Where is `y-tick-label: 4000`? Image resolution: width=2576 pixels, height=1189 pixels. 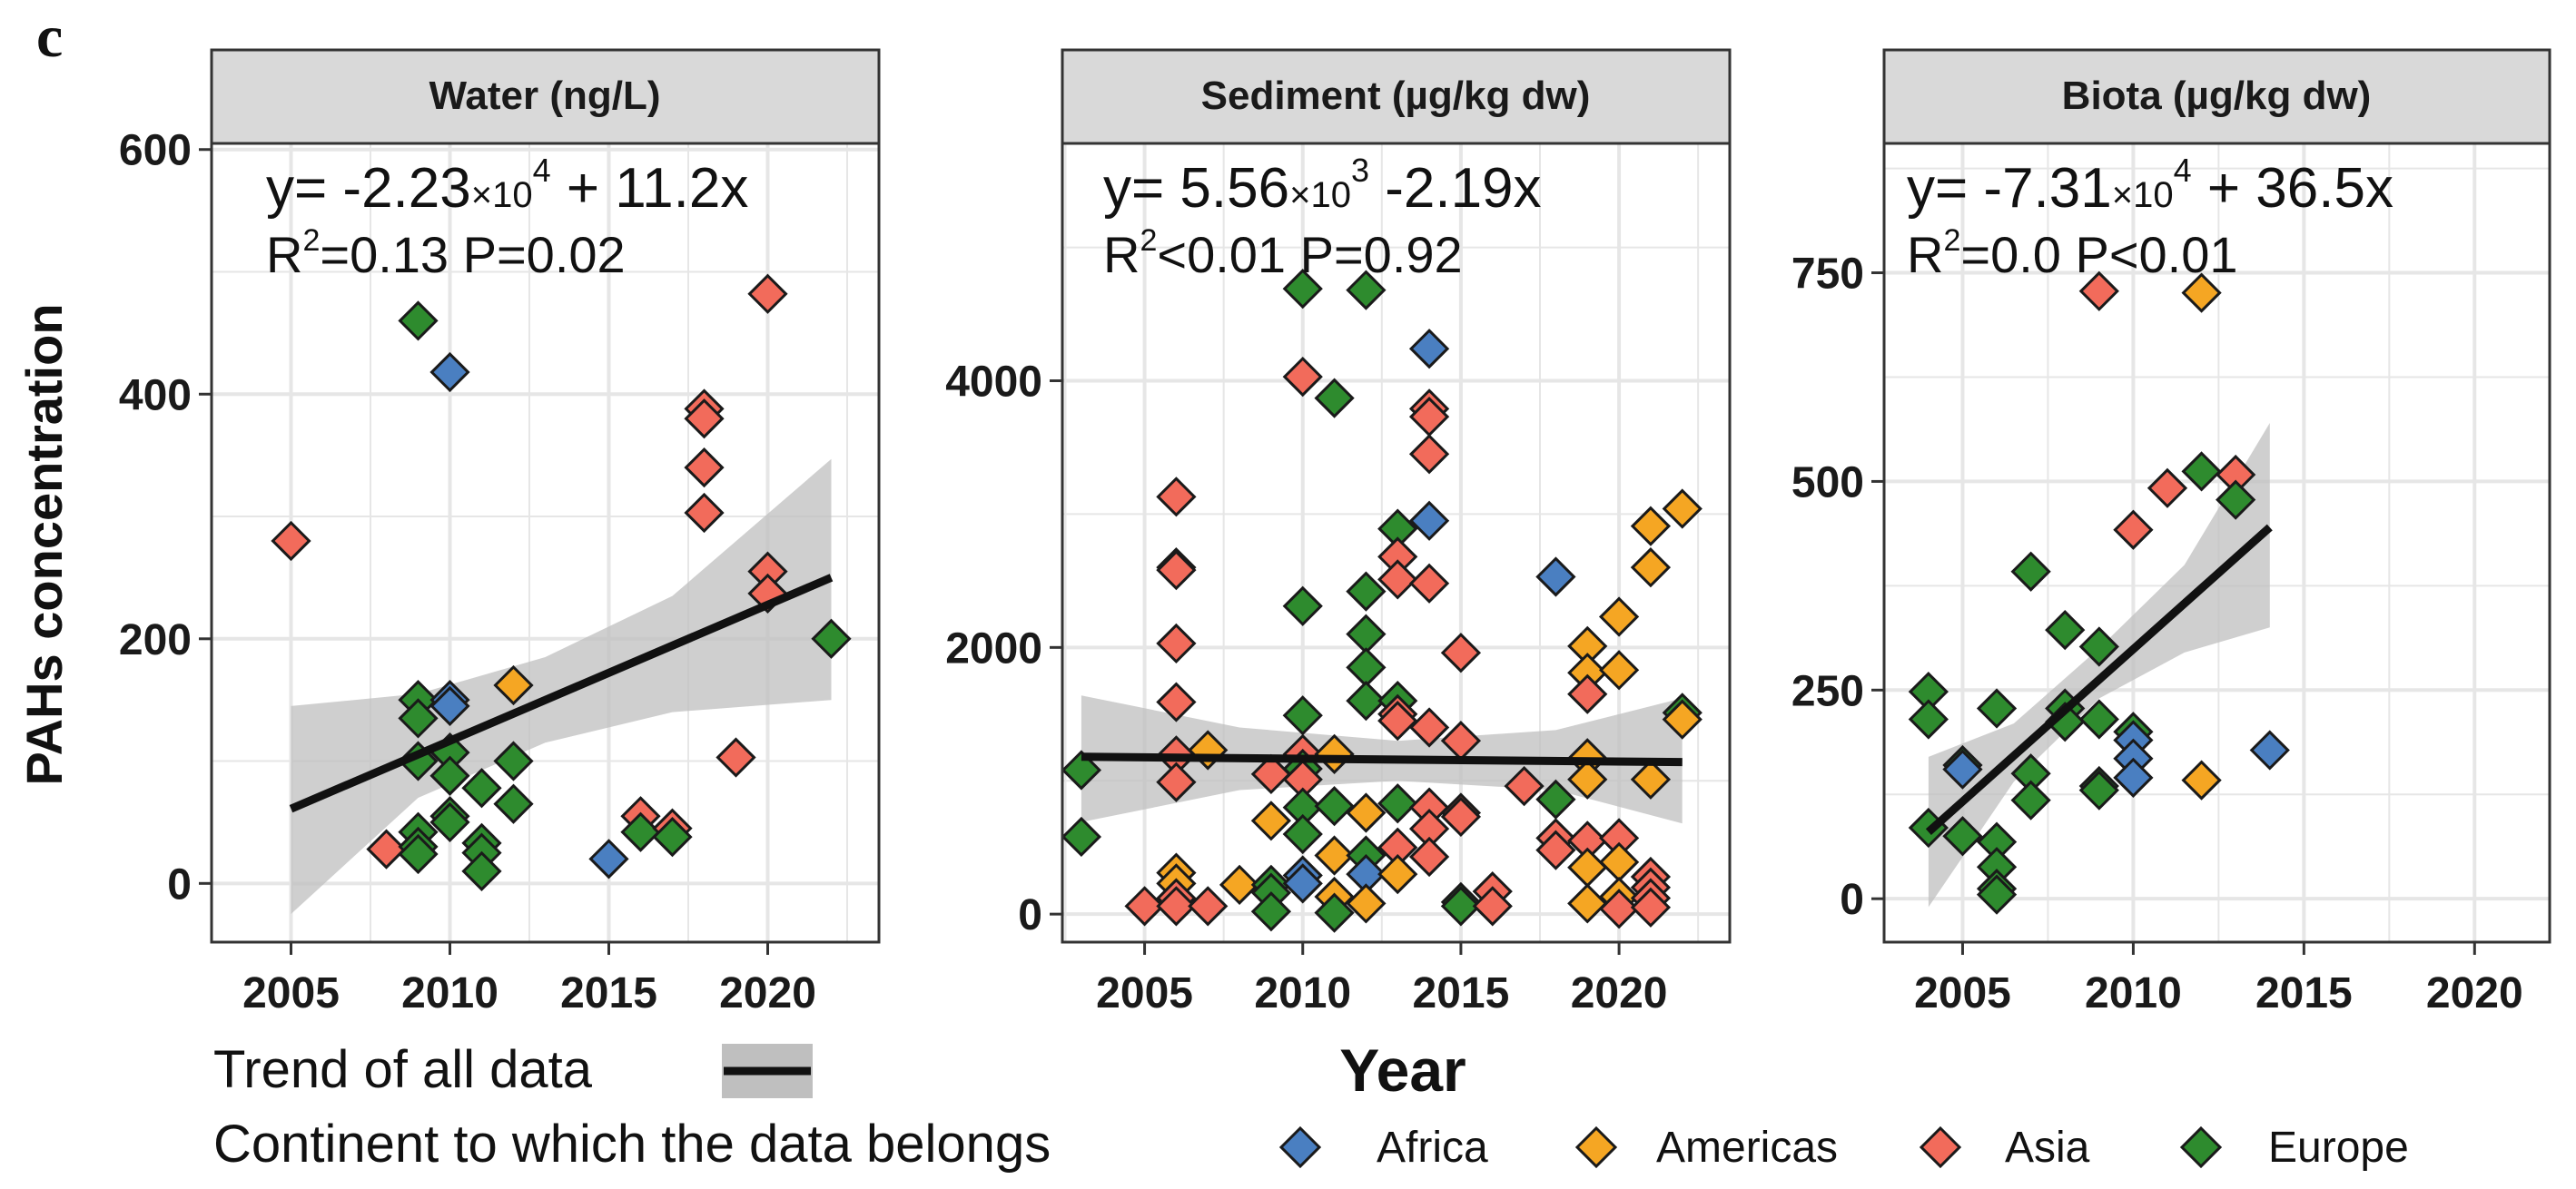 y-tick-label: 4000 is located at coordinates (993, 383).